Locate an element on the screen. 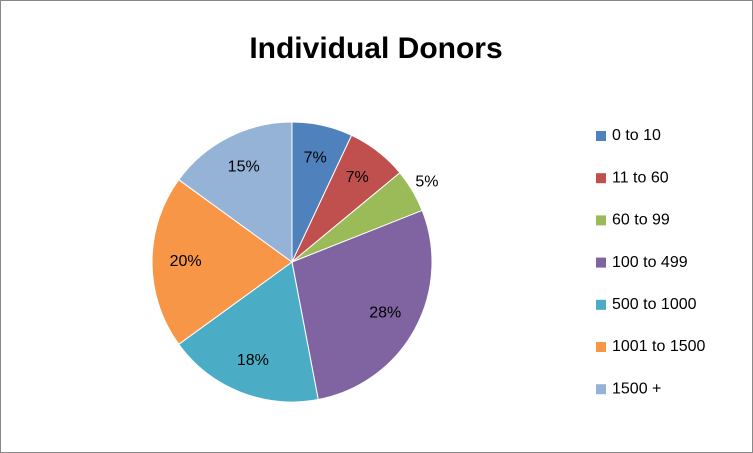  legend-label: 1001 to 1500 is located at coordinates (659, 346).